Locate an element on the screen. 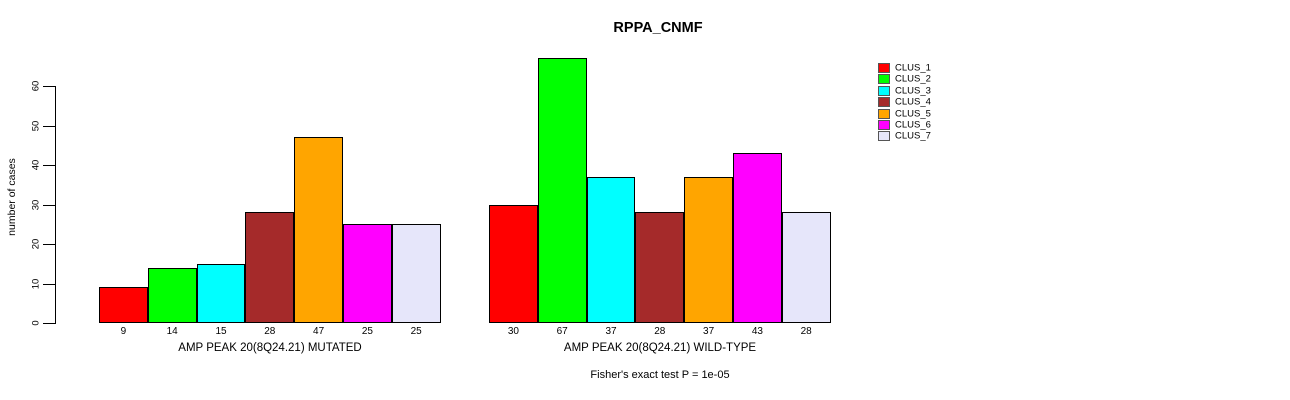 The image size is (1290, 400). bar-clus_4-group2 is located at coordinates (660, 267).